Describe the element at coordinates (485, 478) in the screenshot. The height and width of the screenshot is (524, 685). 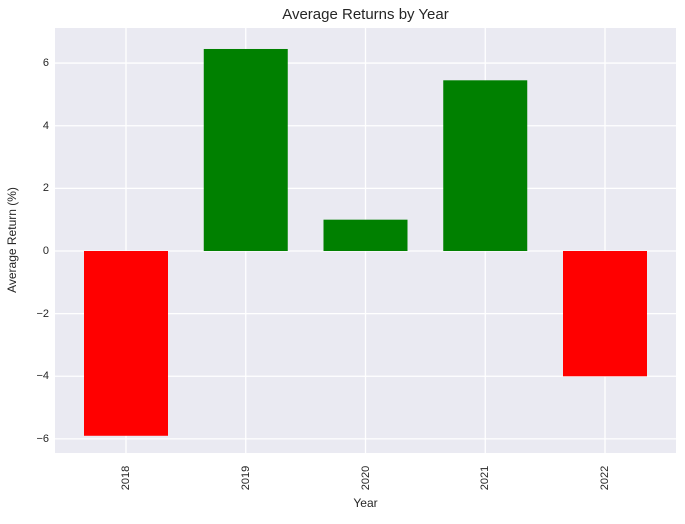
I see `x-tick-label-2021: 2021` at that location.